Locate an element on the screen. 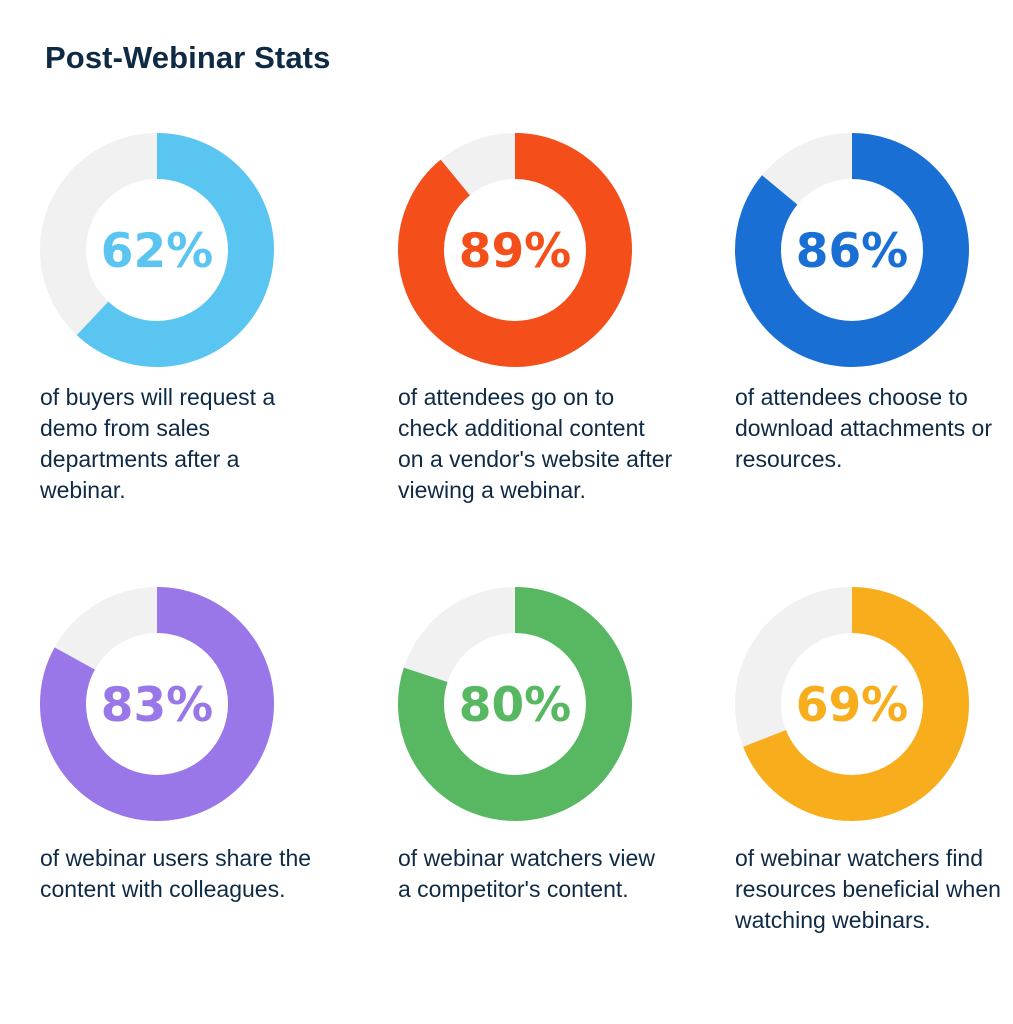 The width and height of the screenshot is (1013, 1024). percentage-label: 86% is located at coordinates (852, 251).